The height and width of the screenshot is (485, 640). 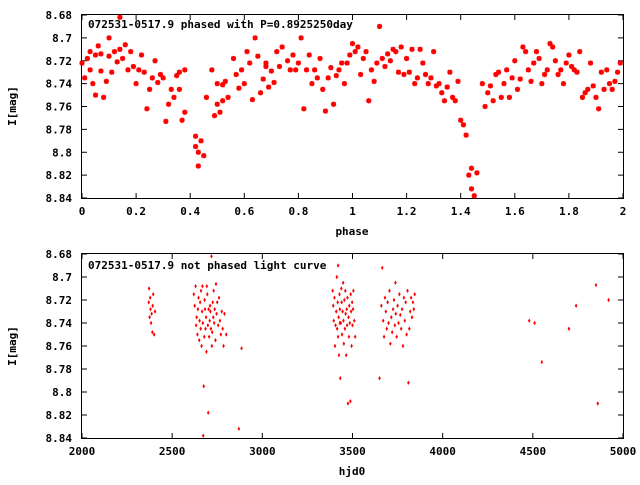 I want to click on phased-y-tick-label: 8.7, so click(x=62, y=38).